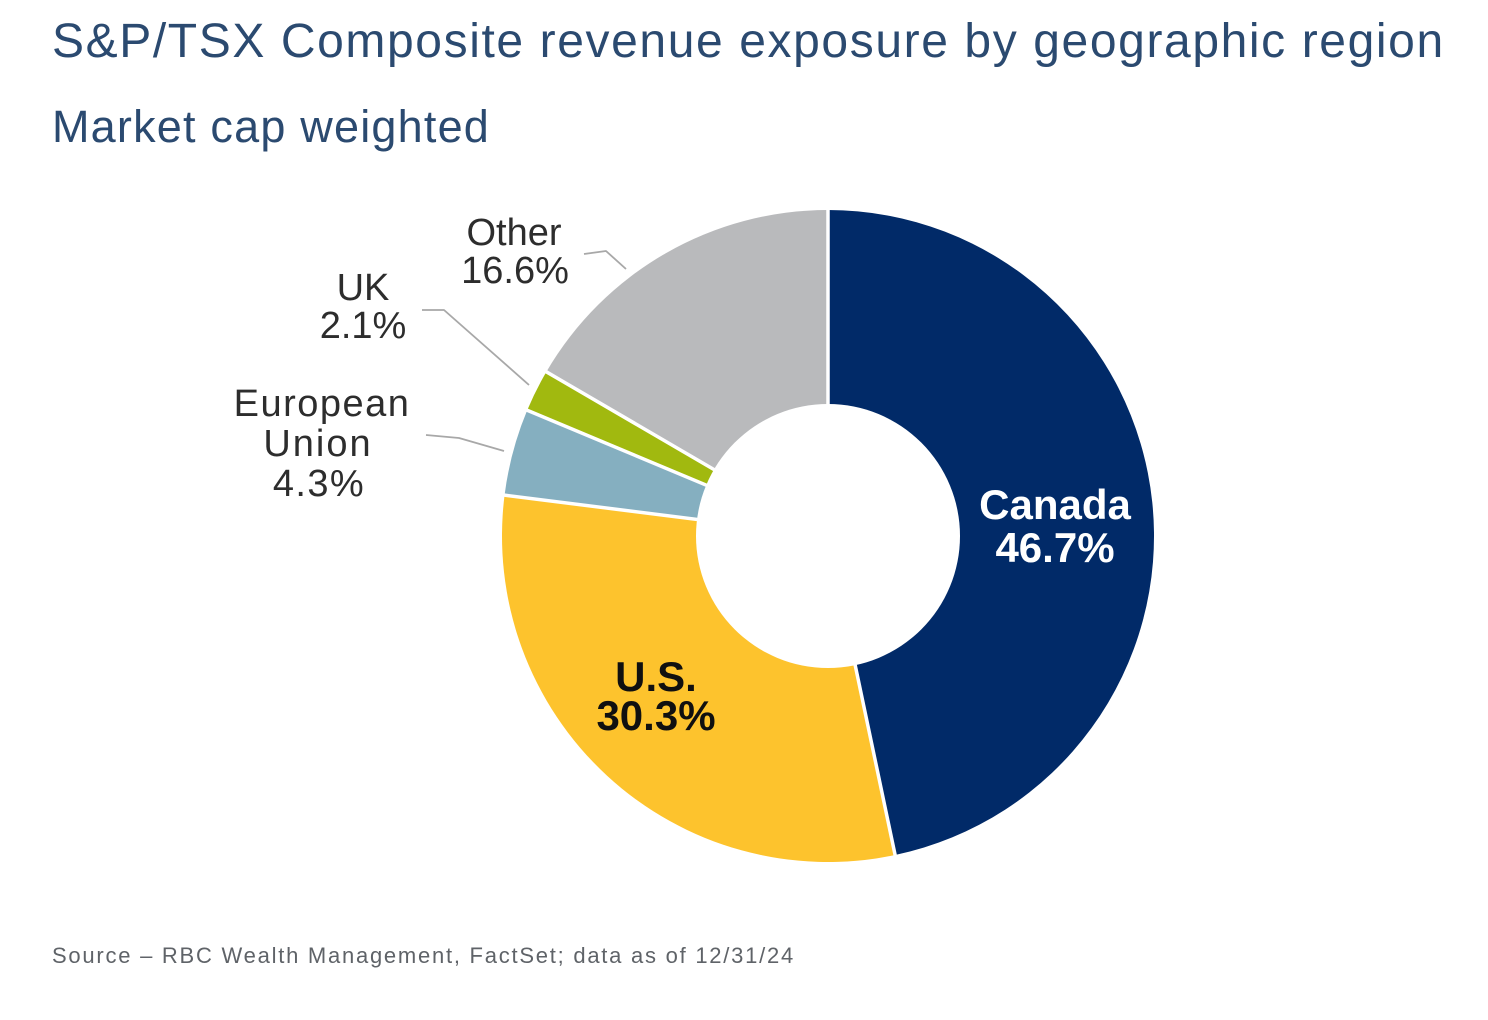  What do you see at coordinates (363, 288) in the screenshot?
I see `svg-text: UK` at bounding box center [363, 288].